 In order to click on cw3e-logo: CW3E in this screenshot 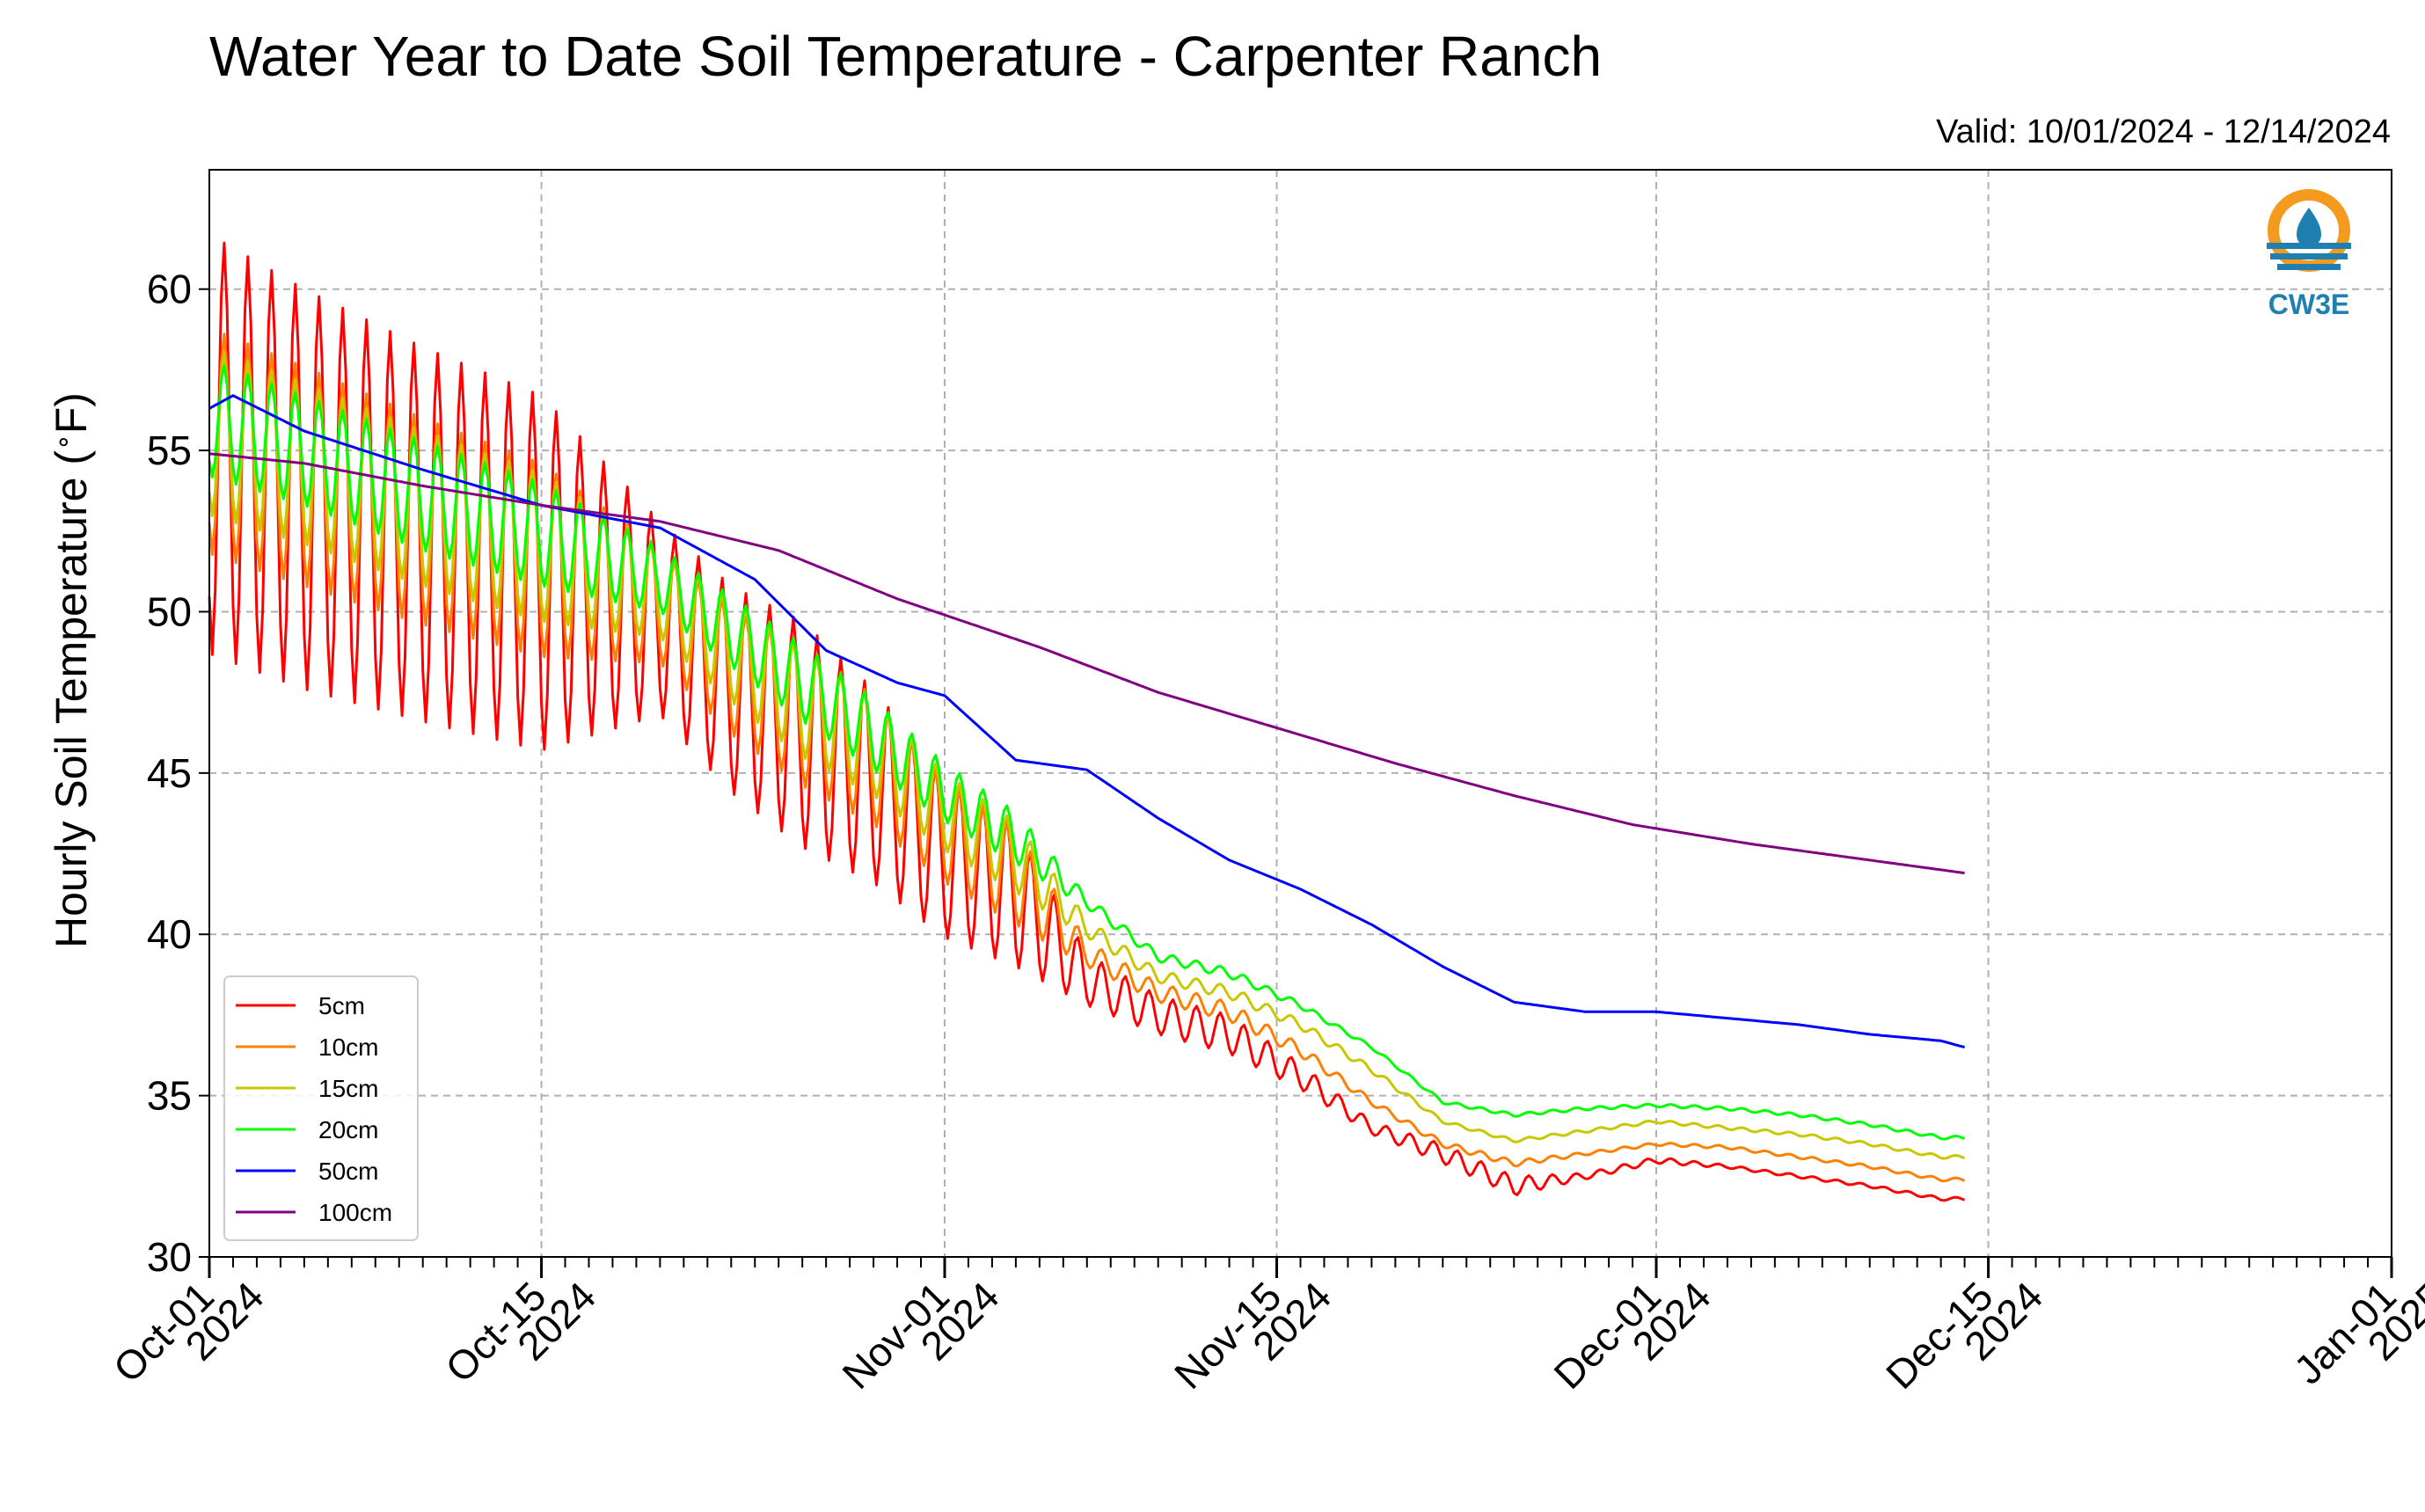, I will do `click(2309, 254)`.